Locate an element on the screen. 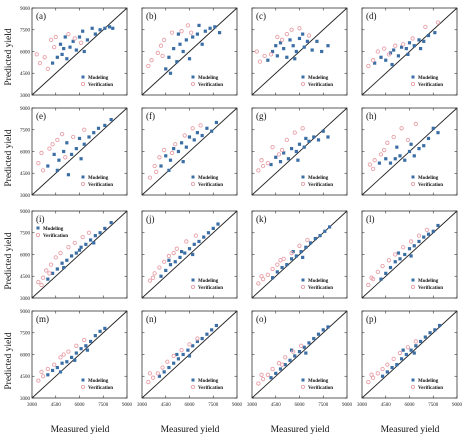 This screenshot has height=440, width=474. x-tick-label: 9000 is located at coordinates (127, 405).